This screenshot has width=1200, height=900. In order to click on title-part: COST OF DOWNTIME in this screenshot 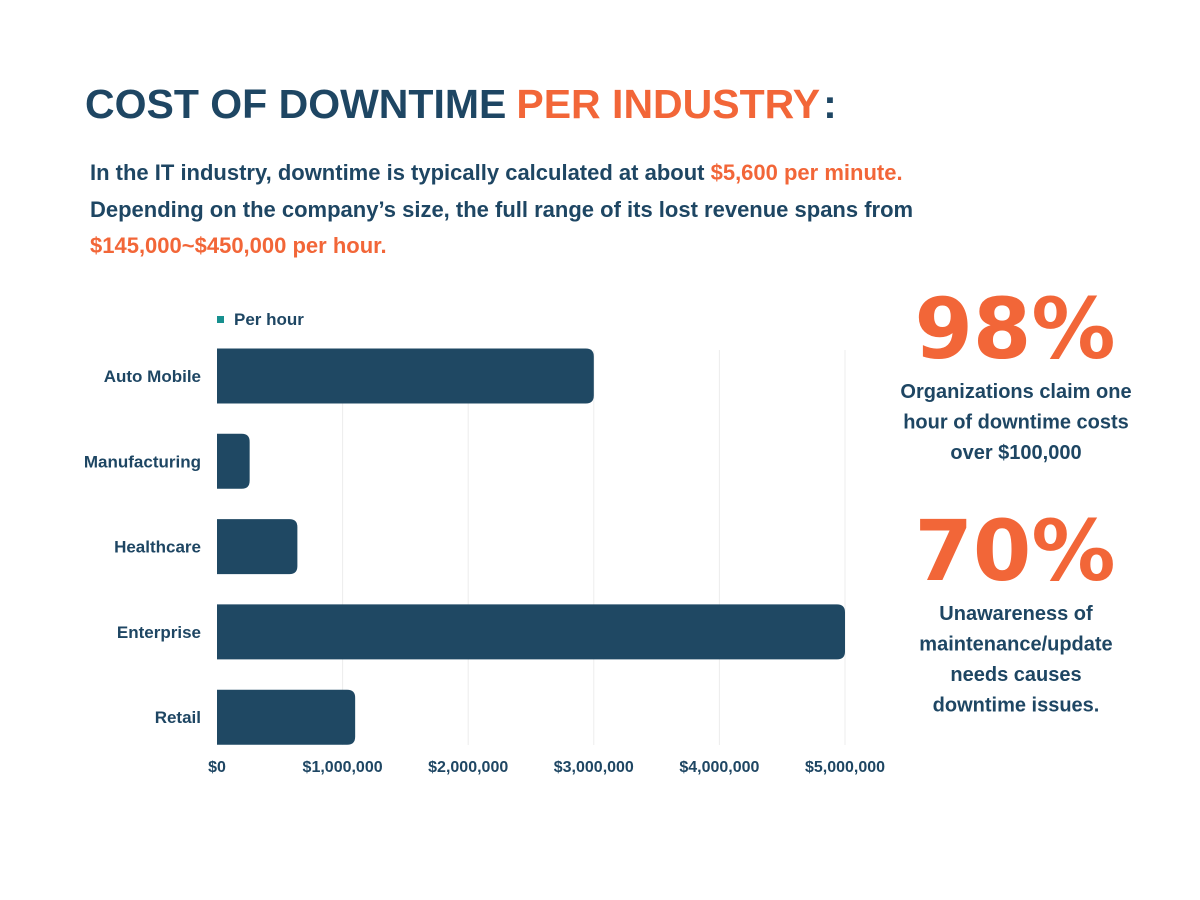, I will do `click(295, 104)`.